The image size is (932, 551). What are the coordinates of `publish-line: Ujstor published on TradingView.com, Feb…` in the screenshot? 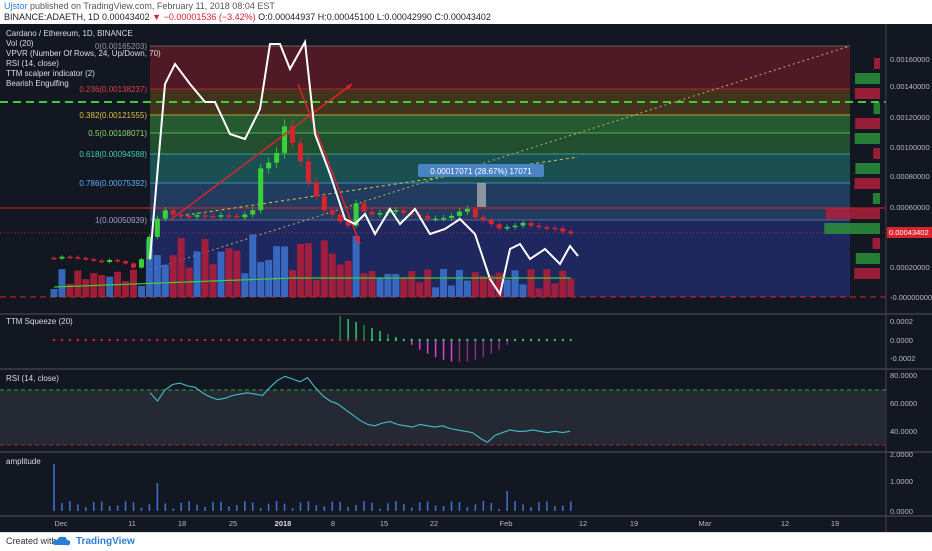 It's located at (139, 6).